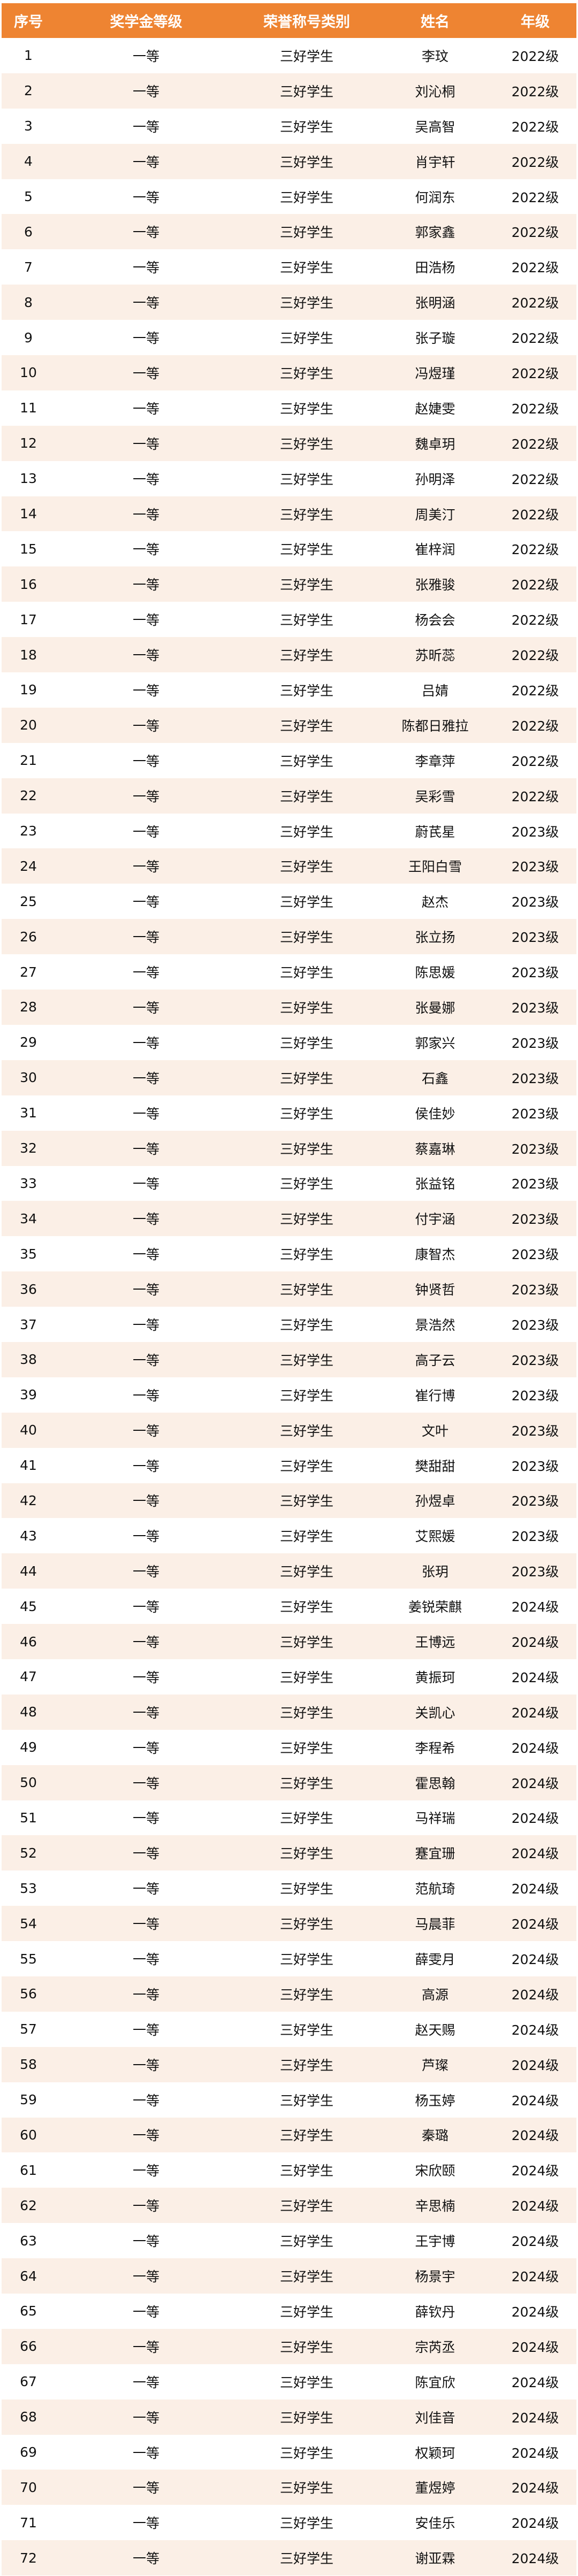 The height and width of the screenshot is (2576, 578). Describe the element at coordinates (28, 1994) in the screenshot. I see `cell-index: 56` at that location.